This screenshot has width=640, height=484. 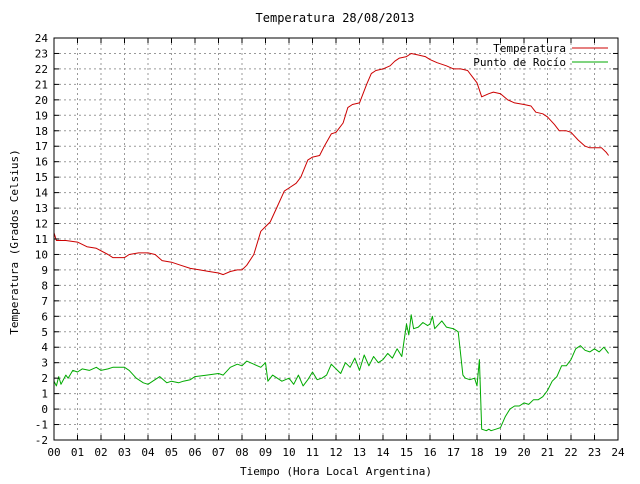 What do you see at coordinates (359, 452) in the screenshot?
I see `x-tick-label: 13` at bounding box center [359, 452].